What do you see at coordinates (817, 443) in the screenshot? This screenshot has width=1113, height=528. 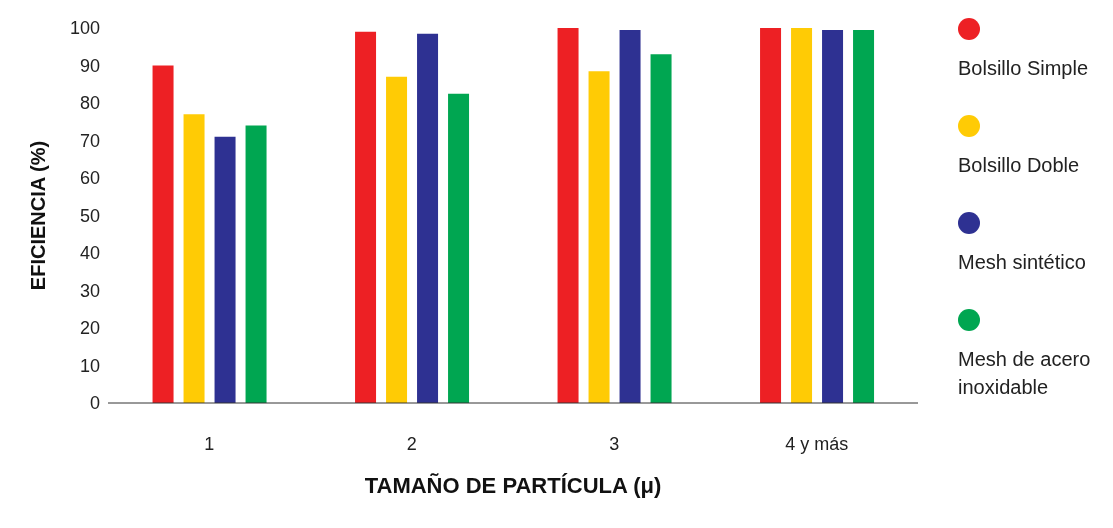 I see `x-tick-label: 4 y más` at bounding box center [817, 443].